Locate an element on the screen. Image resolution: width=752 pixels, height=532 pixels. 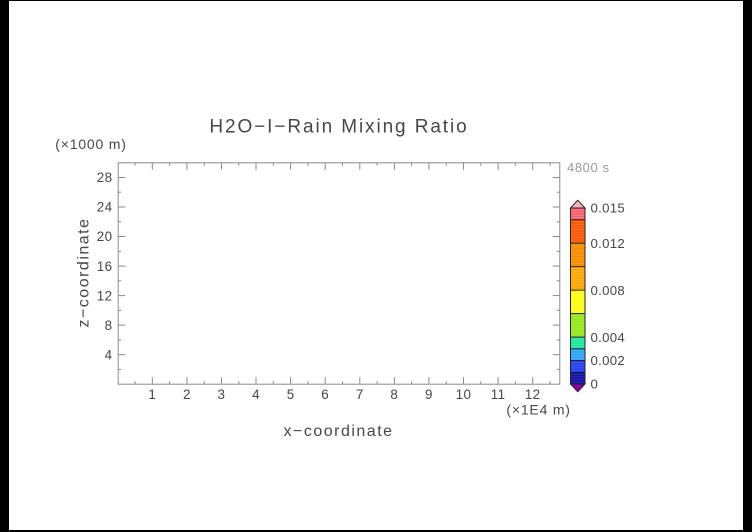
svg-text: H2O−I−Rain Mixing Ratio is located at coordinates (338, 126).